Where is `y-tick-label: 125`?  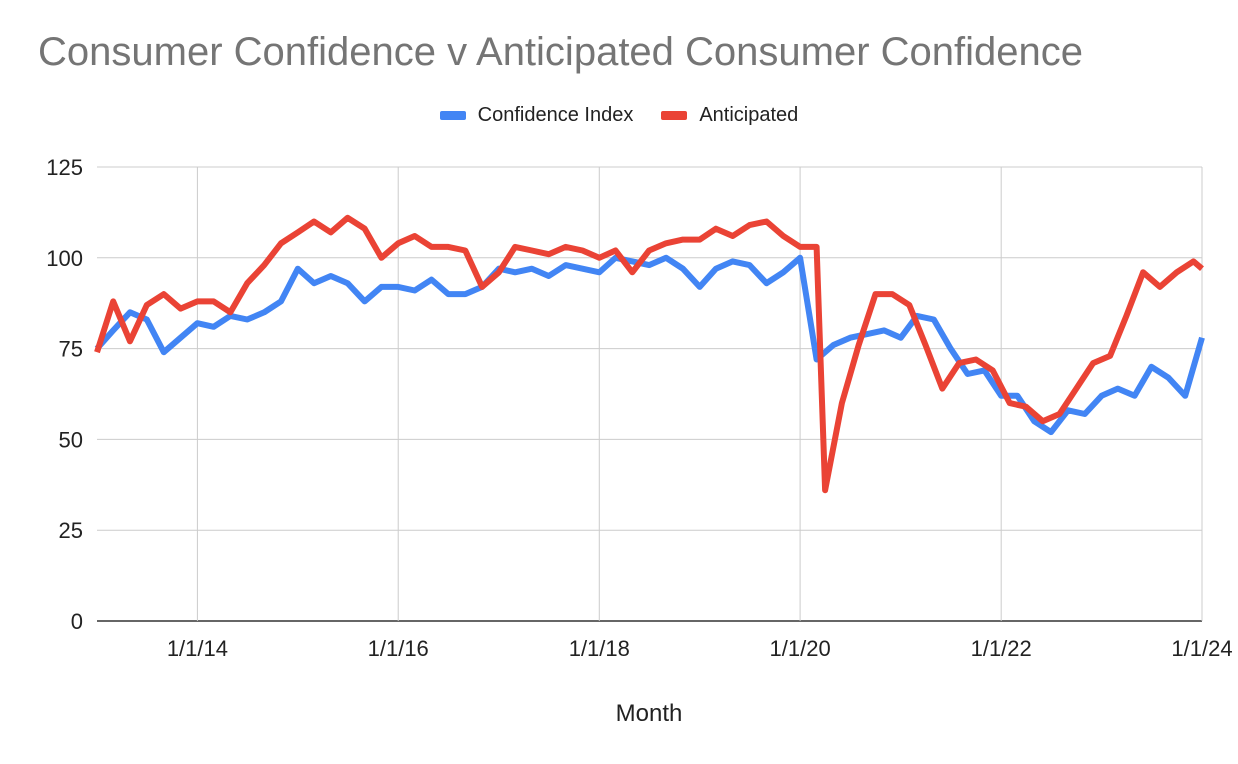 y-tick-label: 125 is located at coordinates (64, 167).